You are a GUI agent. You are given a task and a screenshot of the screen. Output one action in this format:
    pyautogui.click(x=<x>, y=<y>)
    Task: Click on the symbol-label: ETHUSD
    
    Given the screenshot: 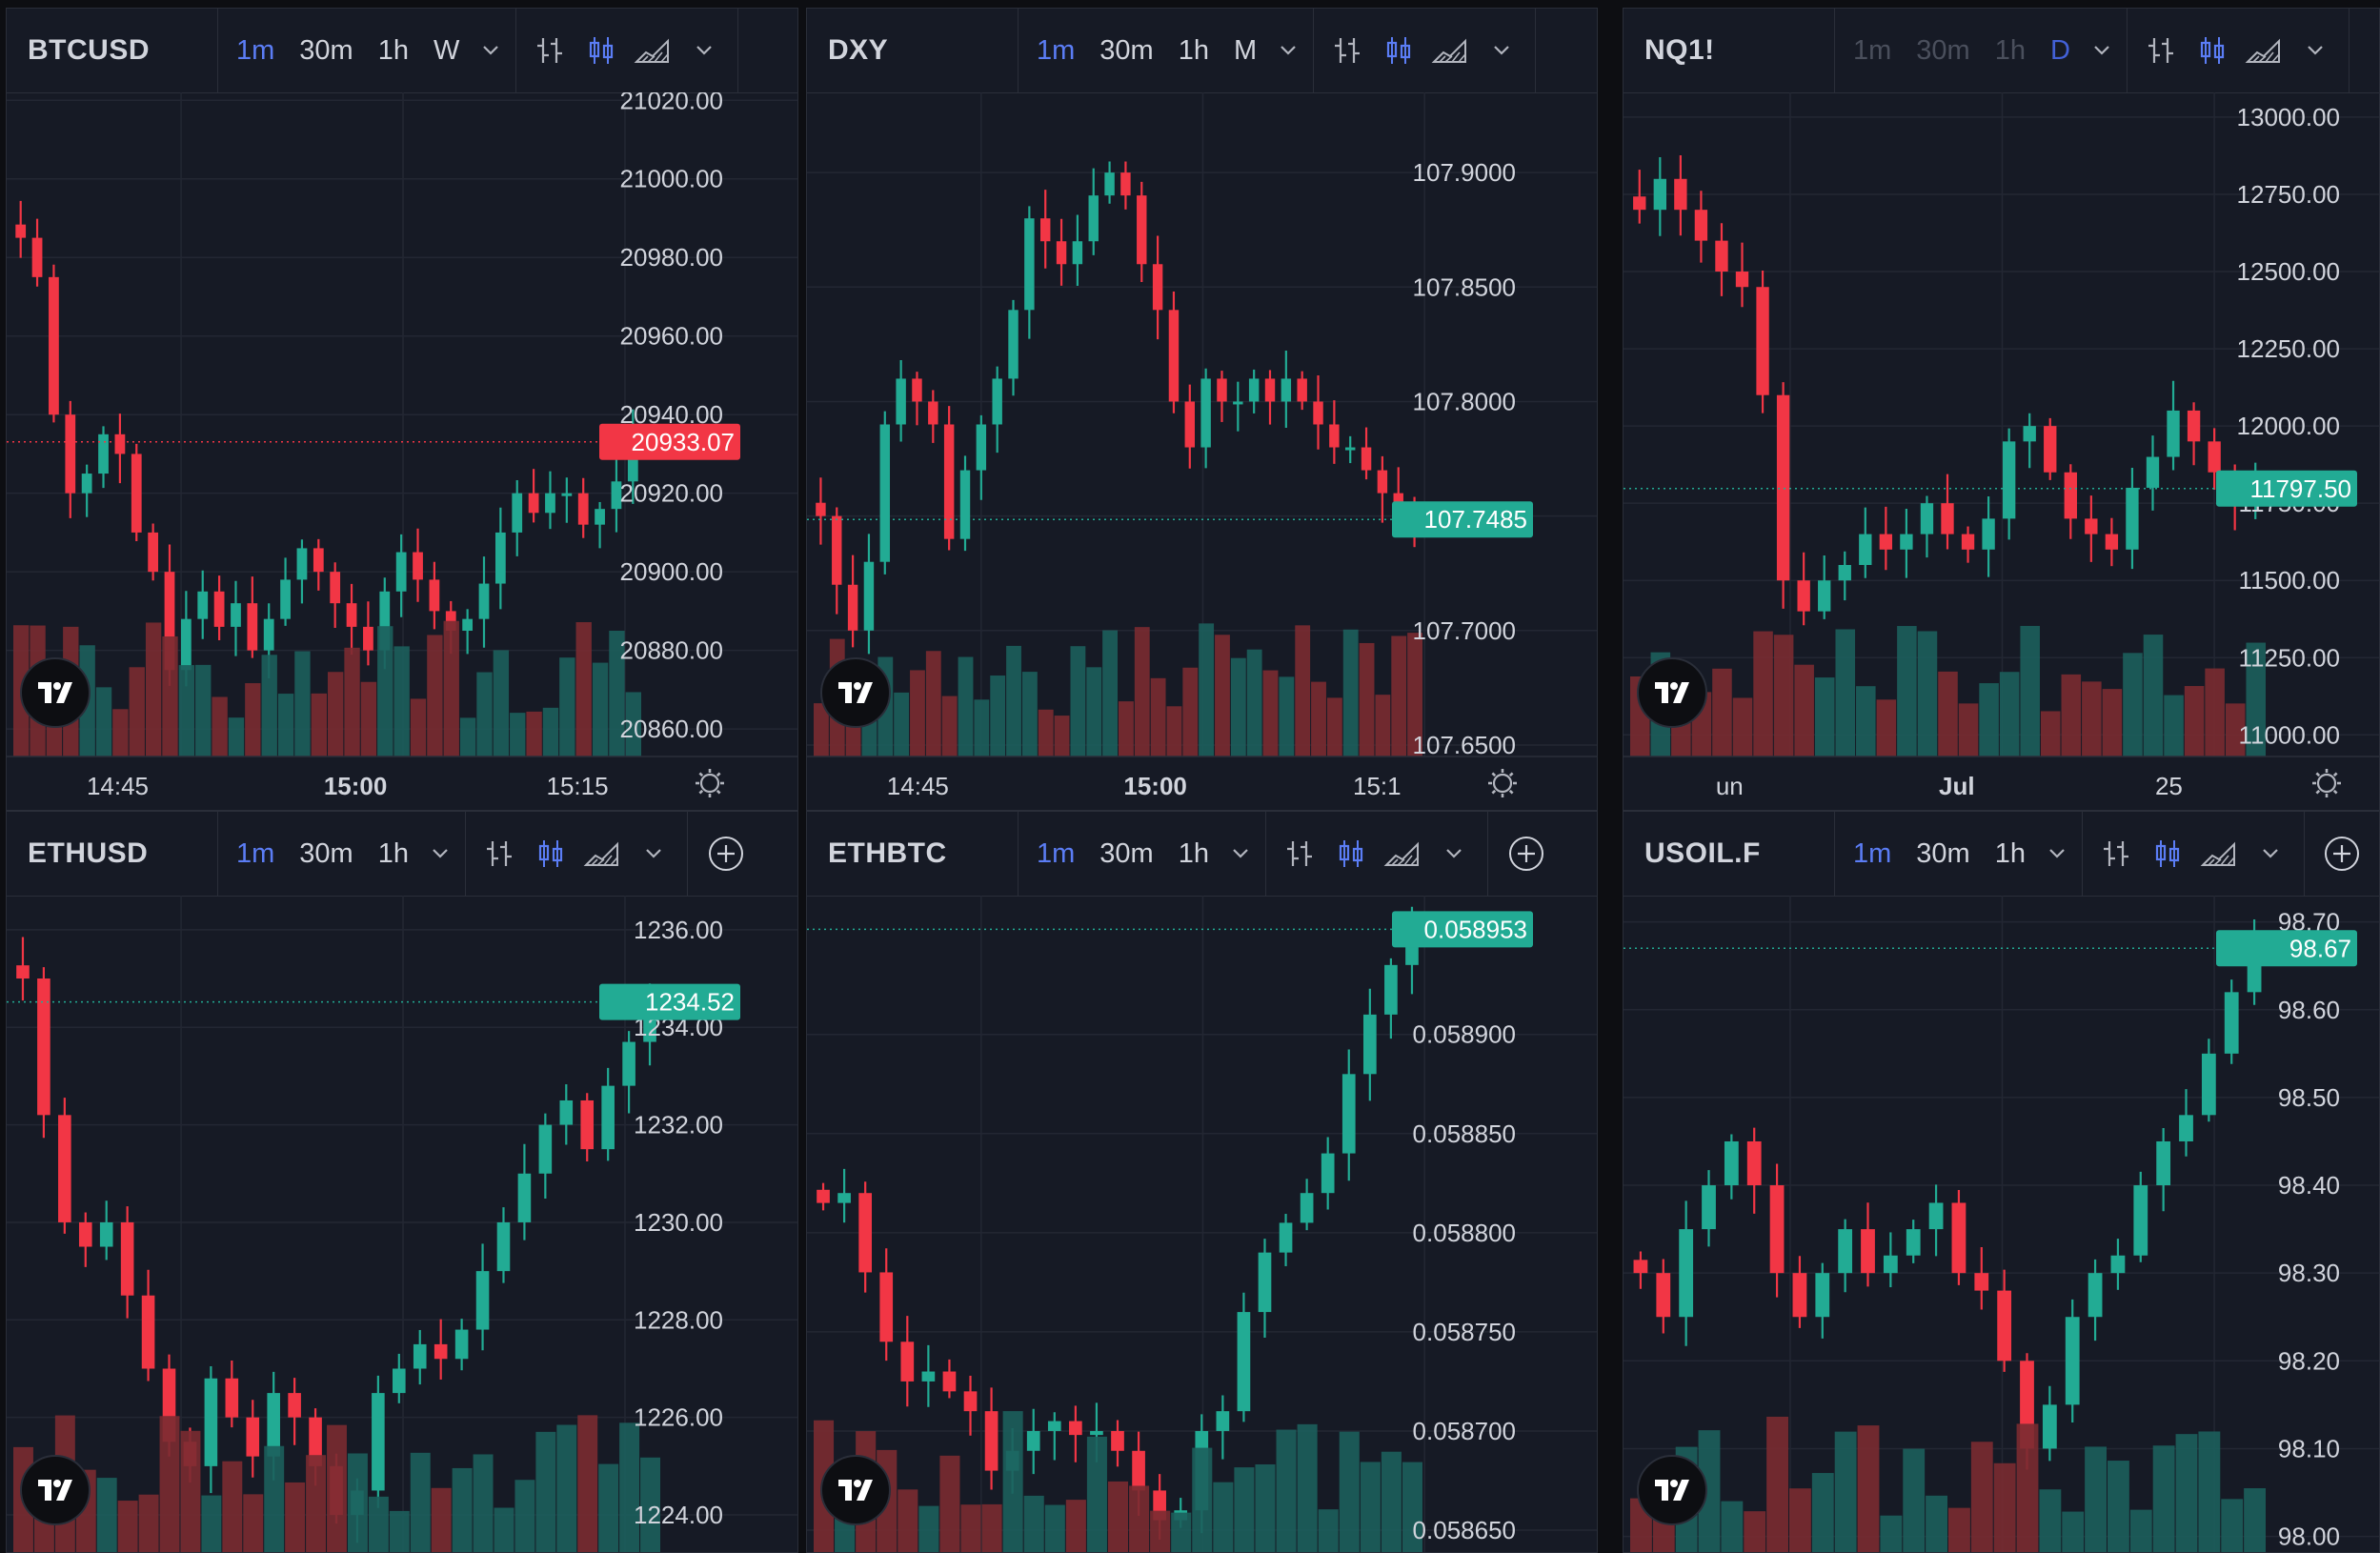 What is the action you would take?
    pyautogui.click(x=112, y=854)
    